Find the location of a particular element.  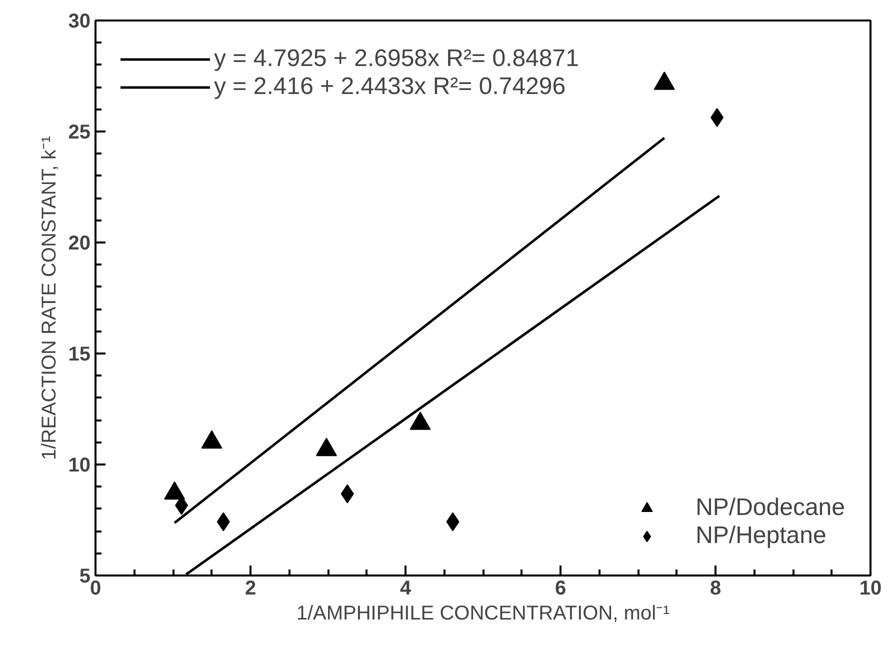

y-axis-title: 1/REACTION RATE CONSTANT, k⁻¹ is located at coordinates (49, 298).